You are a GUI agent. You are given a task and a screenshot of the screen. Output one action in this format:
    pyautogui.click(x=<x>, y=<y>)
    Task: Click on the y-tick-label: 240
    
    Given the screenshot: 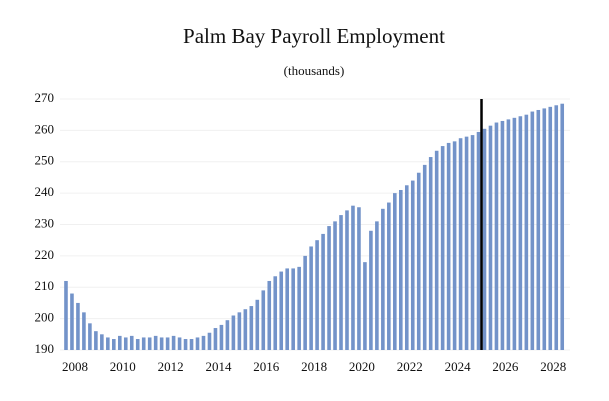 What is the action you would take?
    pyautogui.click(x=45, y=191)
    